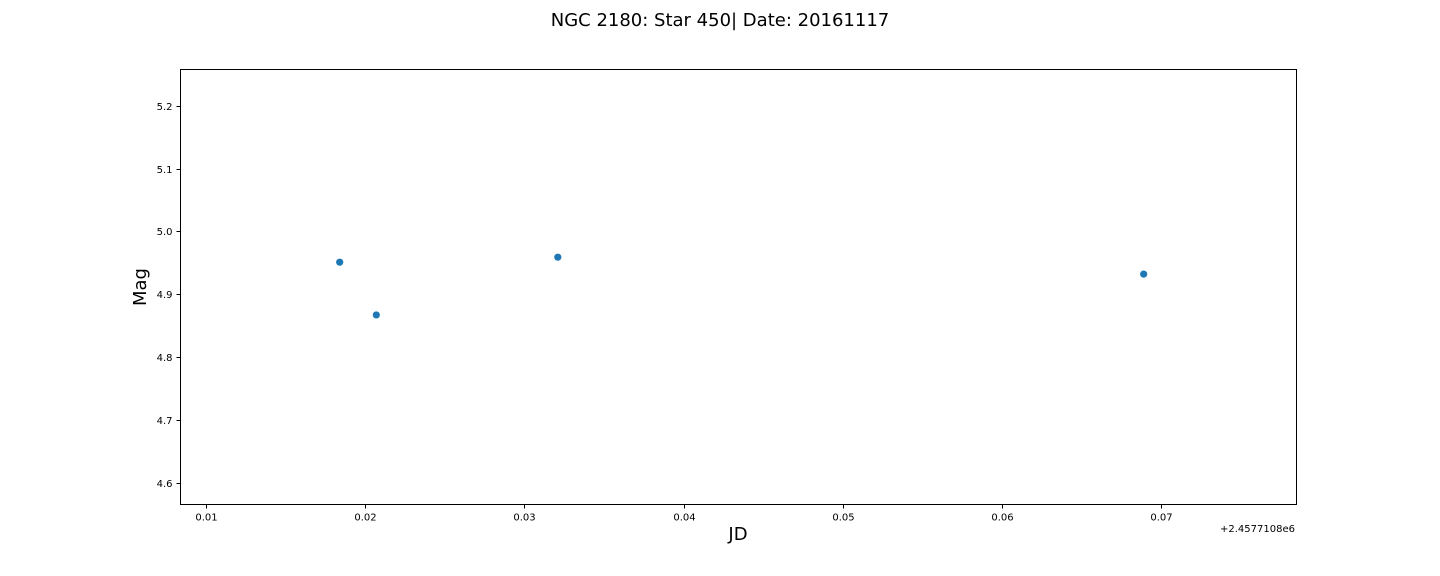 The height and width of the screenshot is (576, 1440). What do you see at coordinates (140, 287) in the screenshot?
I see `y-axis-label: Mag` at bounding box center [140, 287].